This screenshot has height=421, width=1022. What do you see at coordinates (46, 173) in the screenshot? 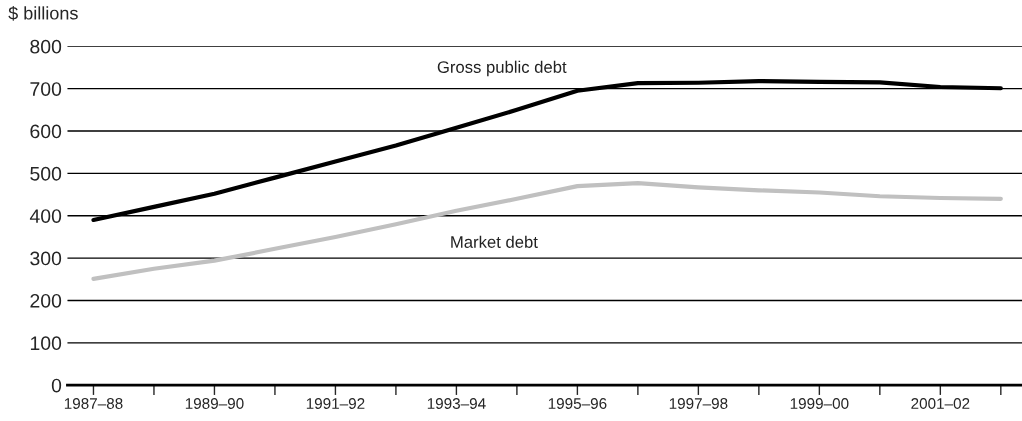
I see `y-tick-label: 500` at bounding box center [46, 173].